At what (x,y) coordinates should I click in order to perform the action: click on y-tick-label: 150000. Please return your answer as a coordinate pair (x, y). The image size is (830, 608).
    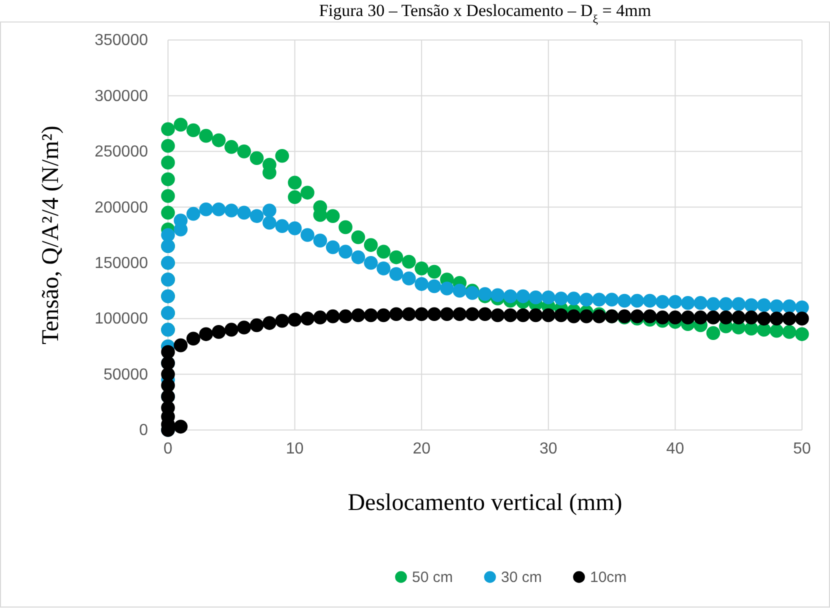
    Looking at the image, I should click on (121, 263).